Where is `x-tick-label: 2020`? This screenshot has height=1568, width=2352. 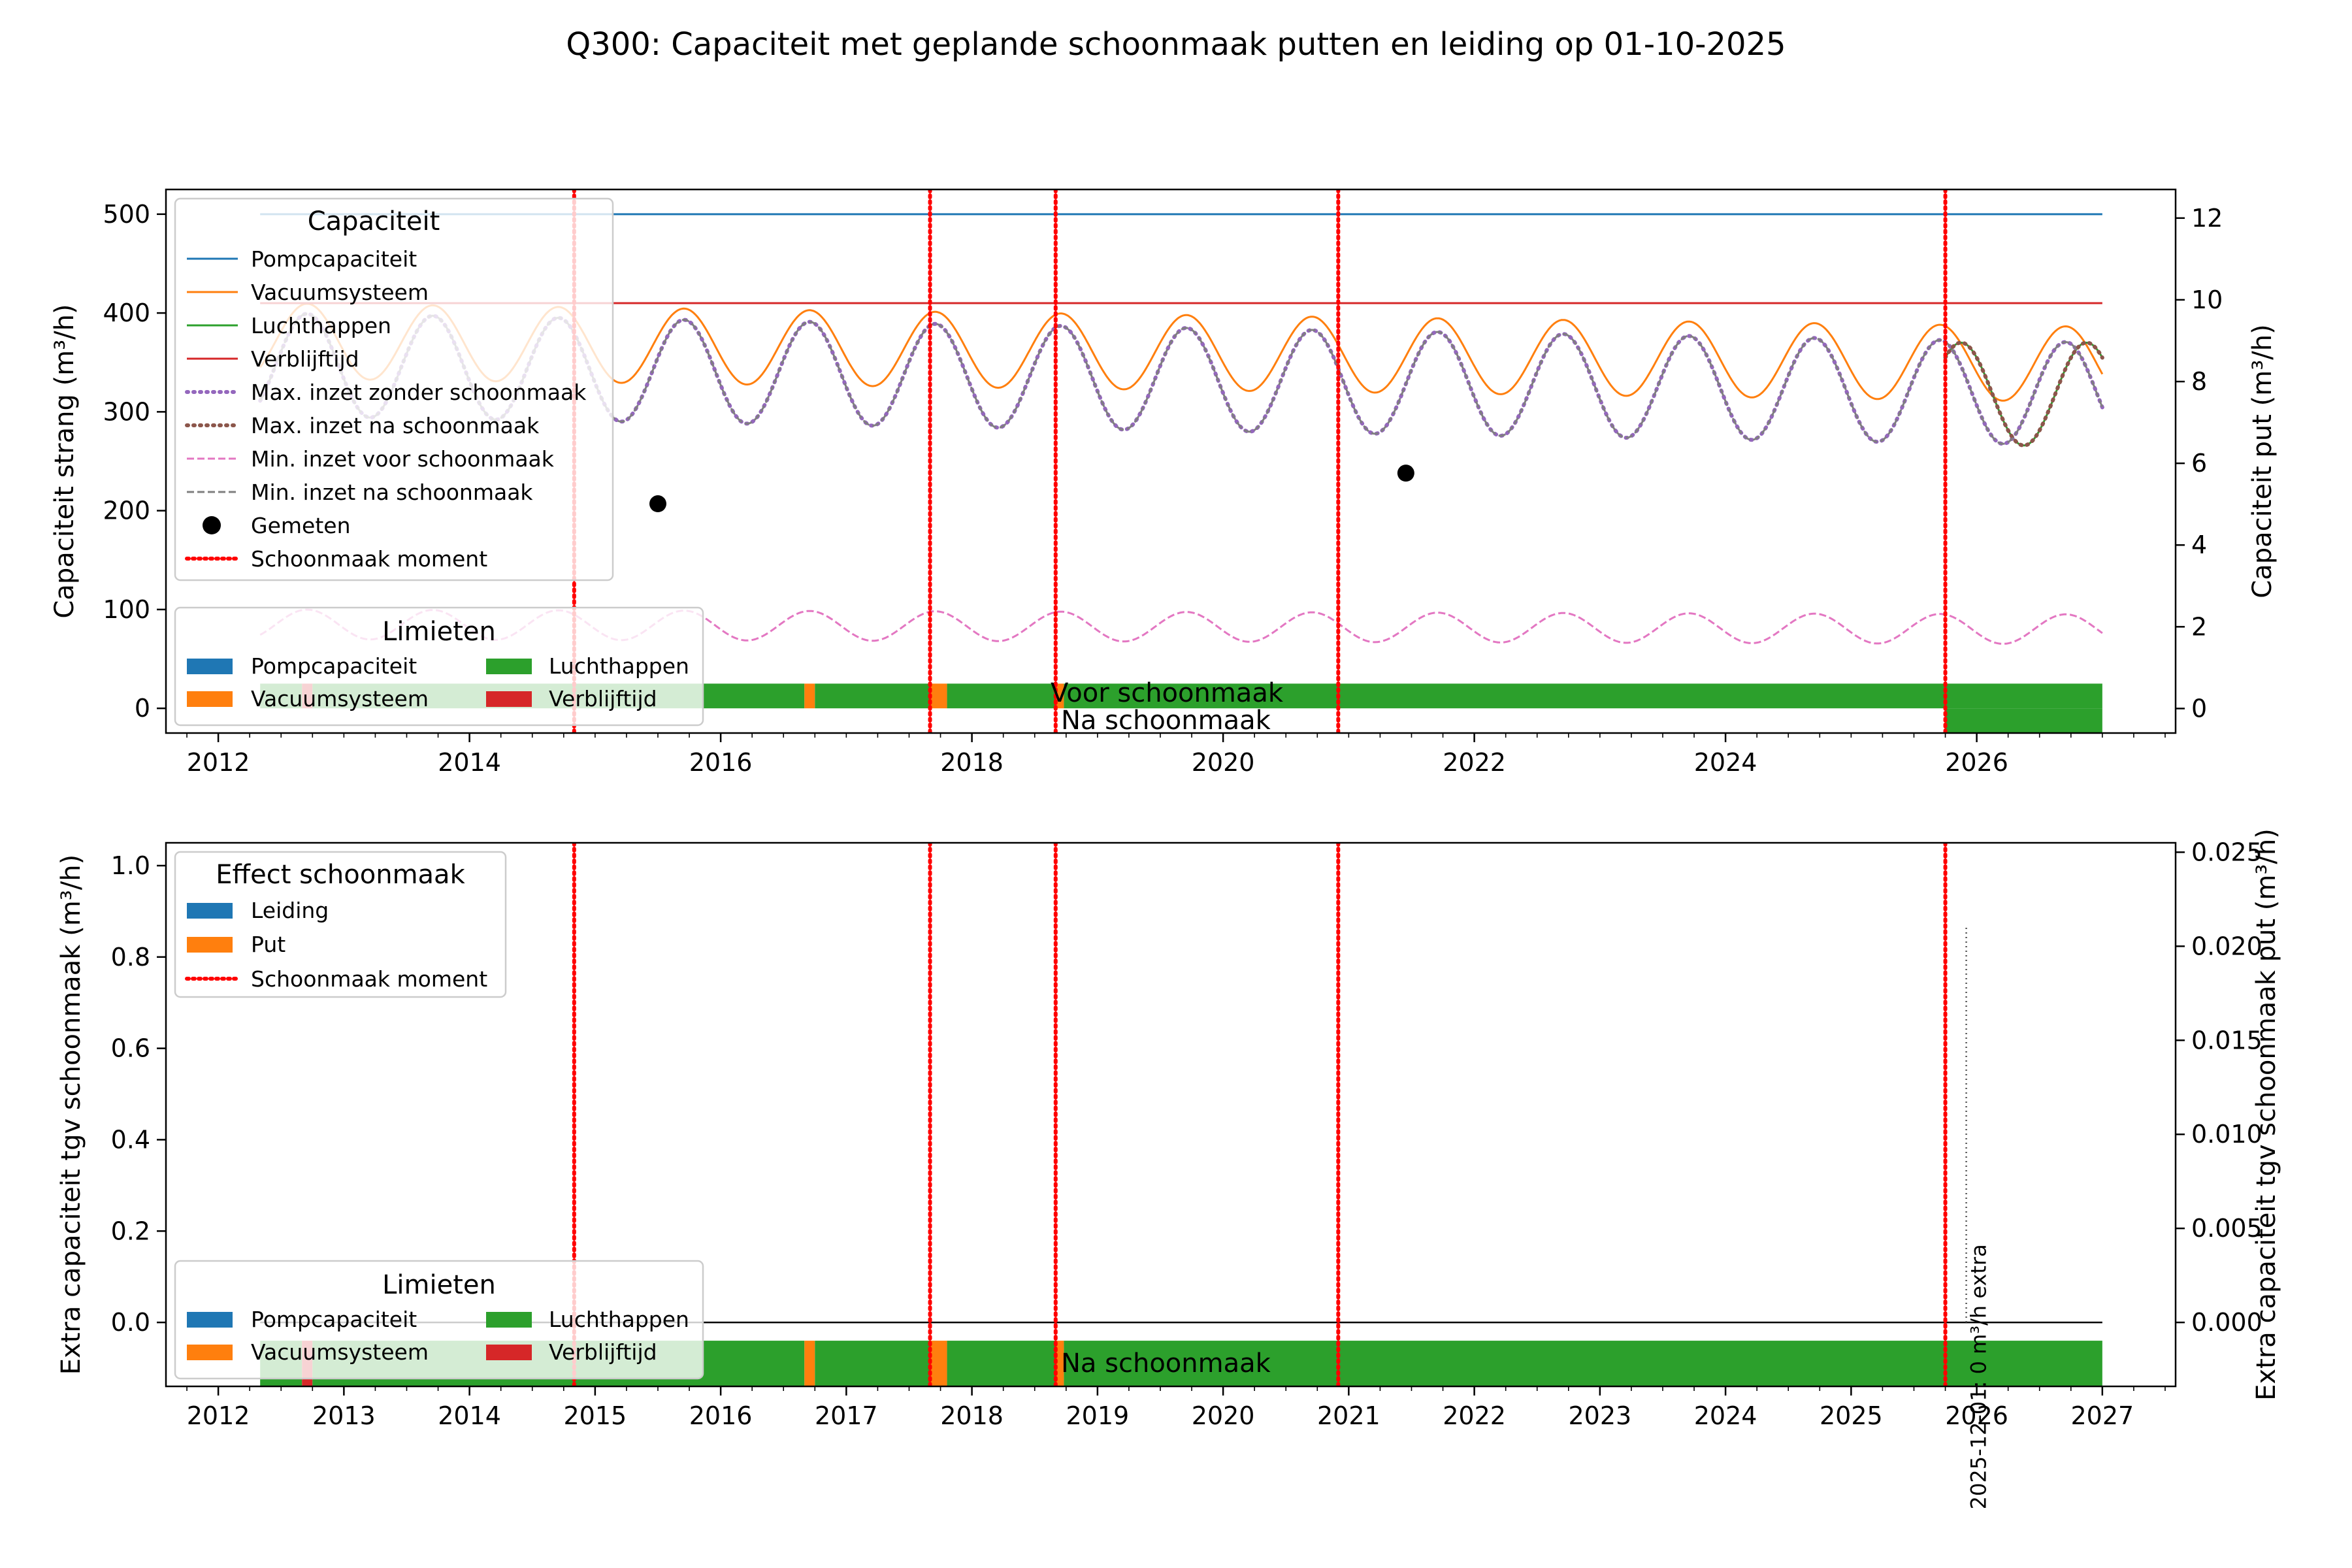
x-tick-label: 2020 is located at coordinates (1223, 762).